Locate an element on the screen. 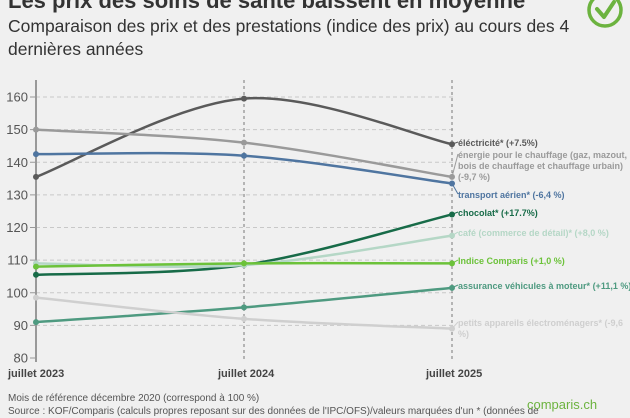 This screenshot has width=630, height=418. series-label: %) is located at coordinates (463, 334).